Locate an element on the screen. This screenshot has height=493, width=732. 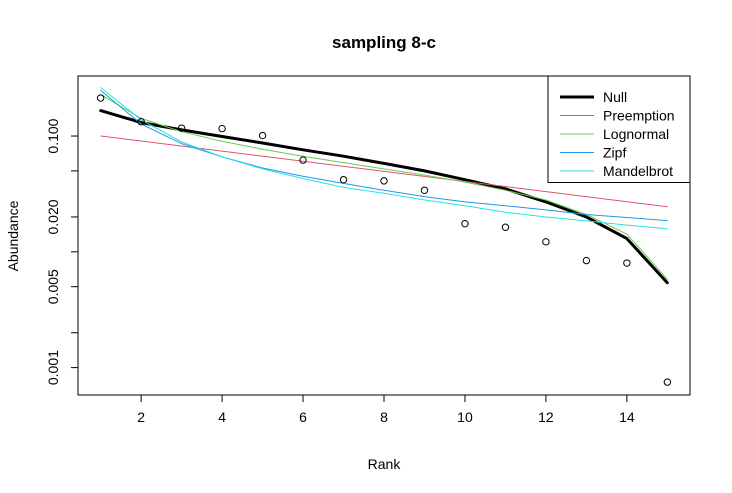
x-tick-label: 10 is located at coordinates (465, 417).